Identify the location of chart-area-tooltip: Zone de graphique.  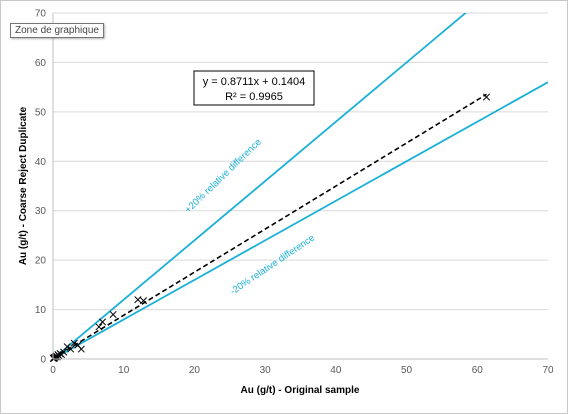
(57, 30).